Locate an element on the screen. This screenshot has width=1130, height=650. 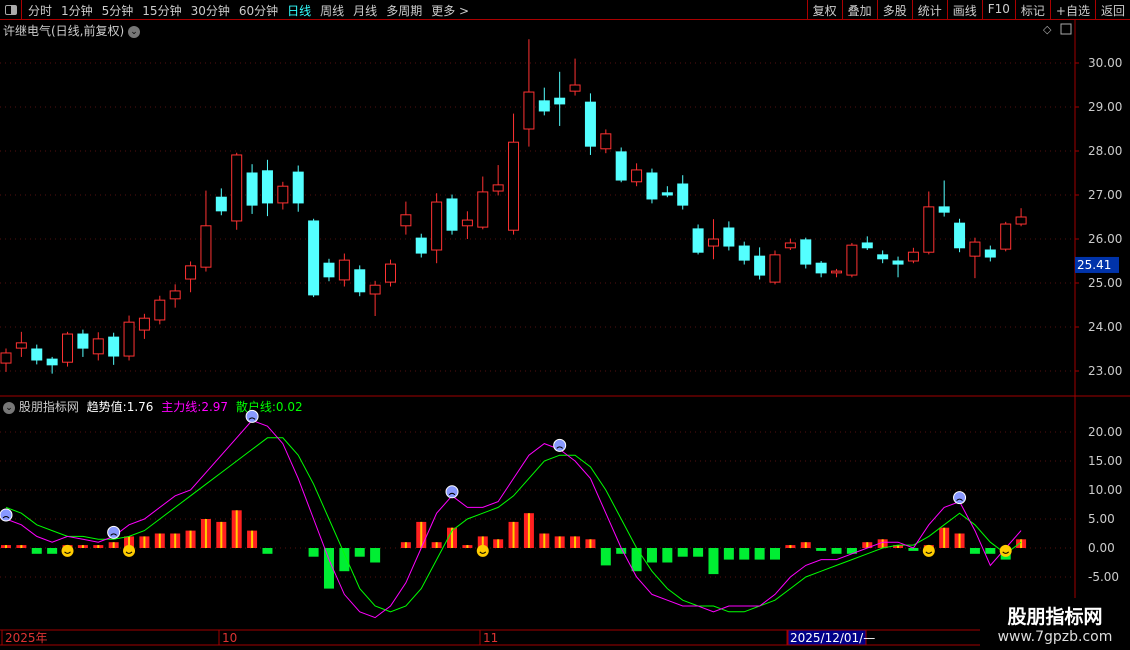
period-tab: 30分钟 is located at coordinates (210, 11).